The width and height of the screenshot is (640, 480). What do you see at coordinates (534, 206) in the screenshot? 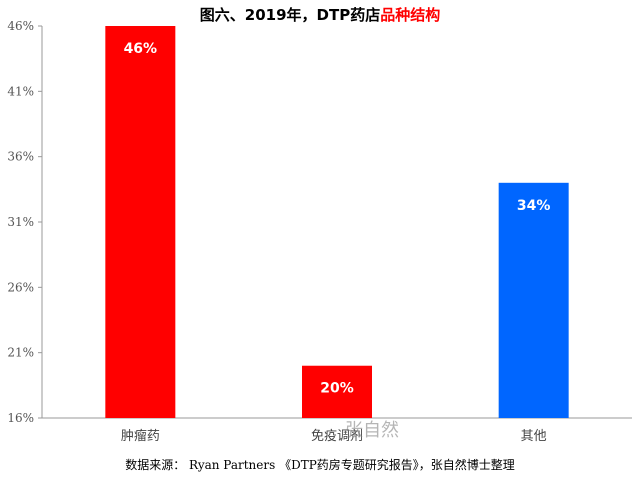
I see `bar-value-label: 34%` at bounding box center [534, 206].